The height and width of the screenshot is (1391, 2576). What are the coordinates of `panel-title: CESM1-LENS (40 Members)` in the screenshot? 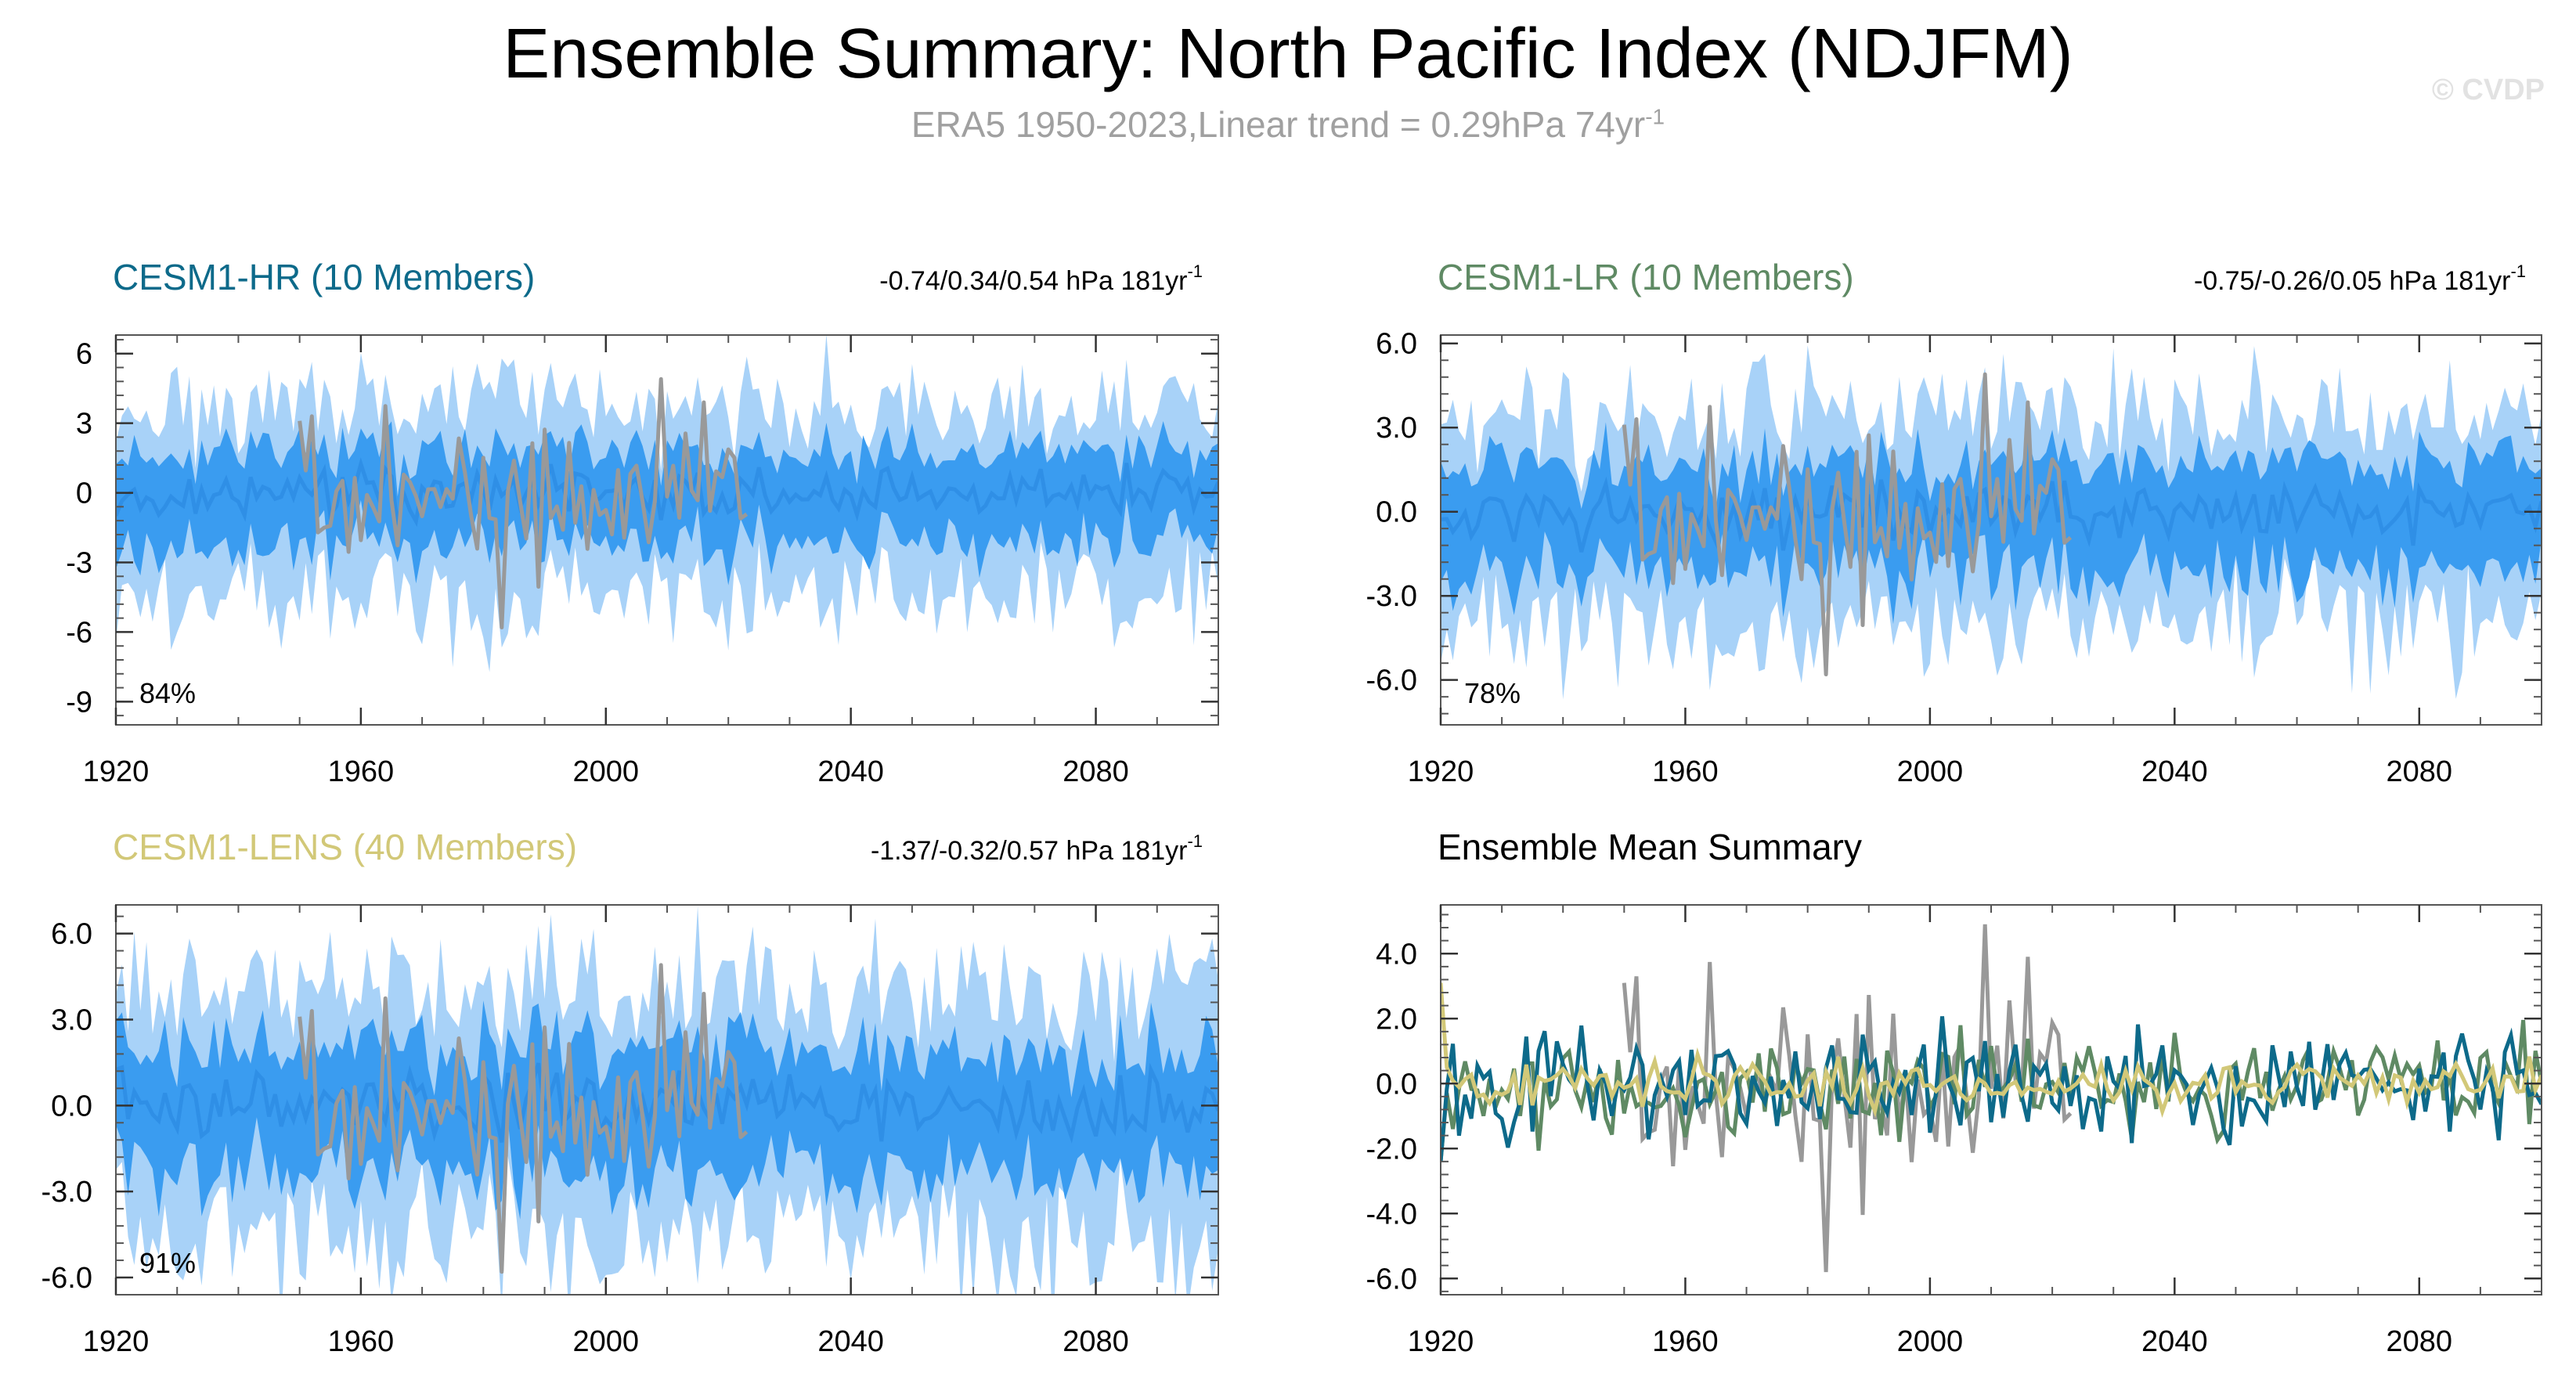 It's located at (345, 847).